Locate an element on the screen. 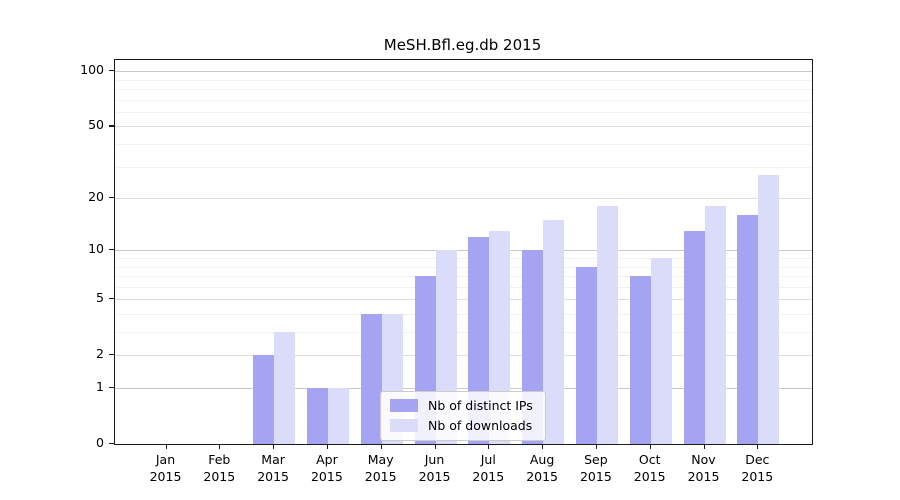 This screenshot has width=900, height=500. y-tick-label: 20 is located at coordinates (96, 197).